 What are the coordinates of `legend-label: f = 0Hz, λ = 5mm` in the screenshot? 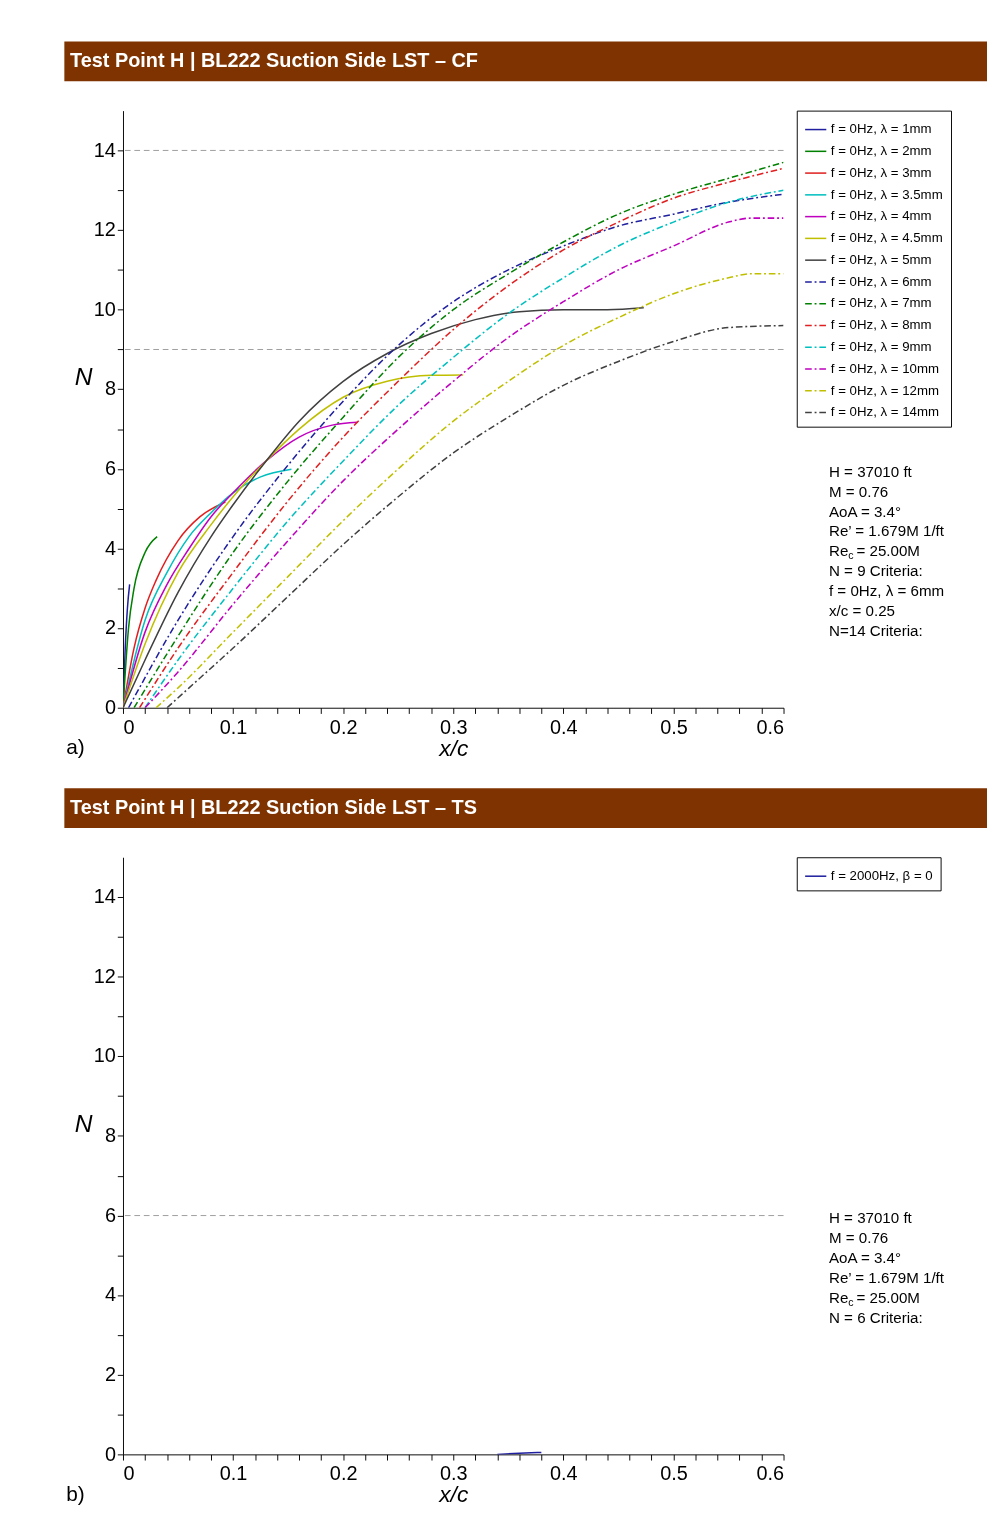 It's located at (881, 259).